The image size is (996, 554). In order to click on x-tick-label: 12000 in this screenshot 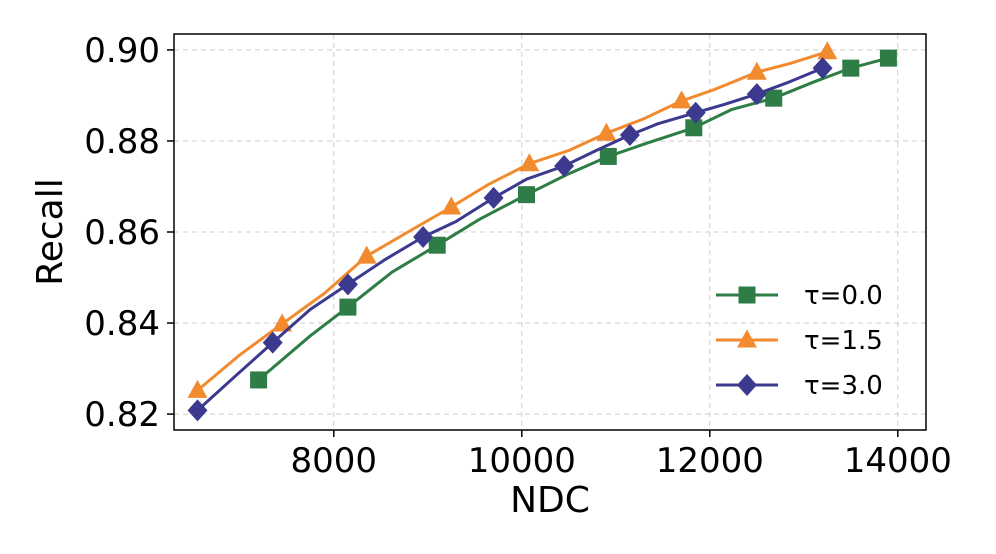, I will do `click(710, 461)`.